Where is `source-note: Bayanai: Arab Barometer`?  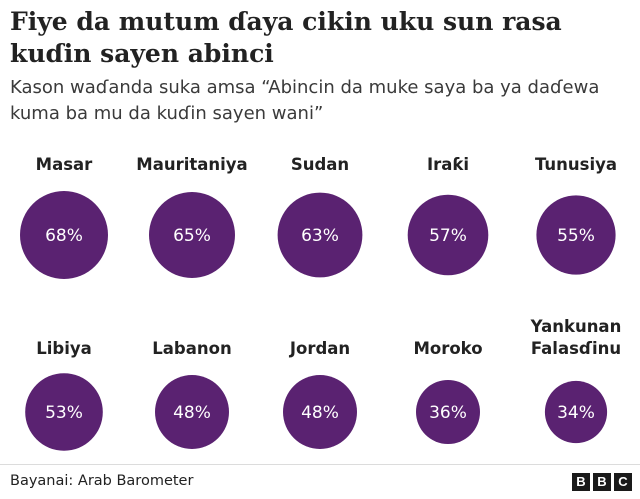
source-note: Bayanai: Arab Barometer is located at coordinates (102, 481).